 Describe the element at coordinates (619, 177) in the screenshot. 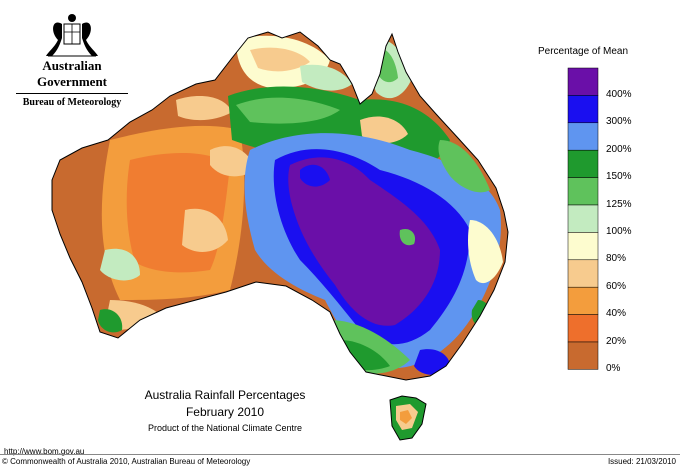

I see `legend-label-3: 150%` at that location.